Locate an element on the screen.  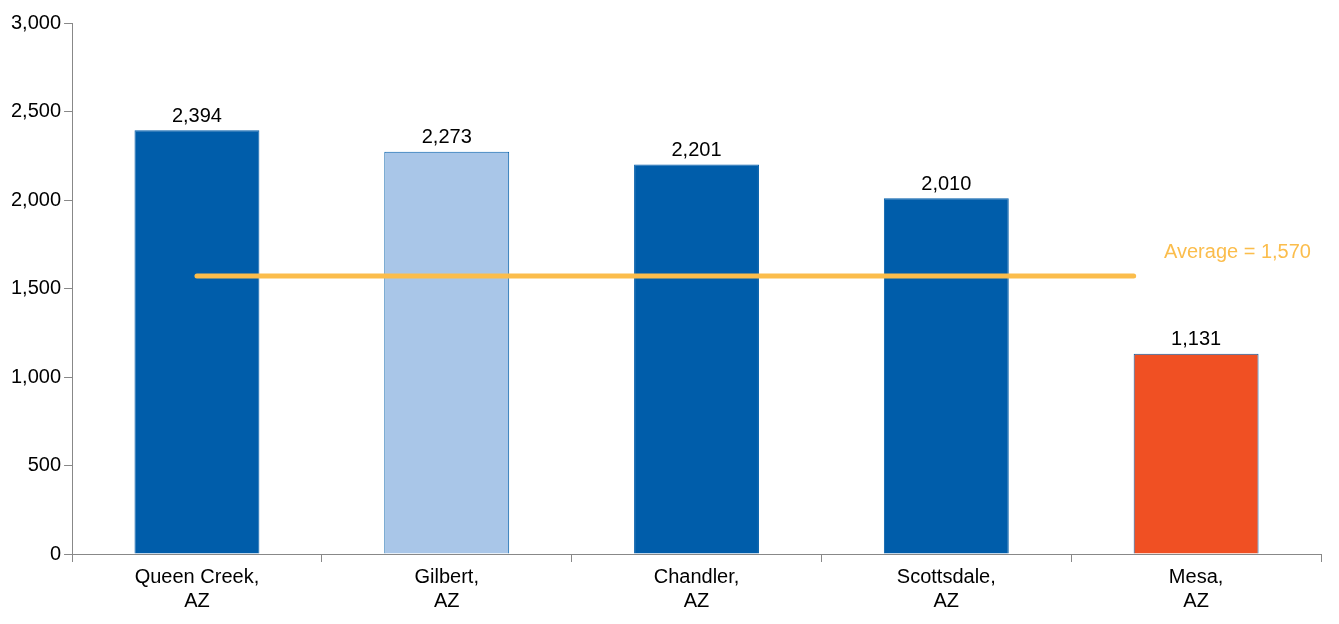
data-label: 2,201 is located at coordinates (696, 148).